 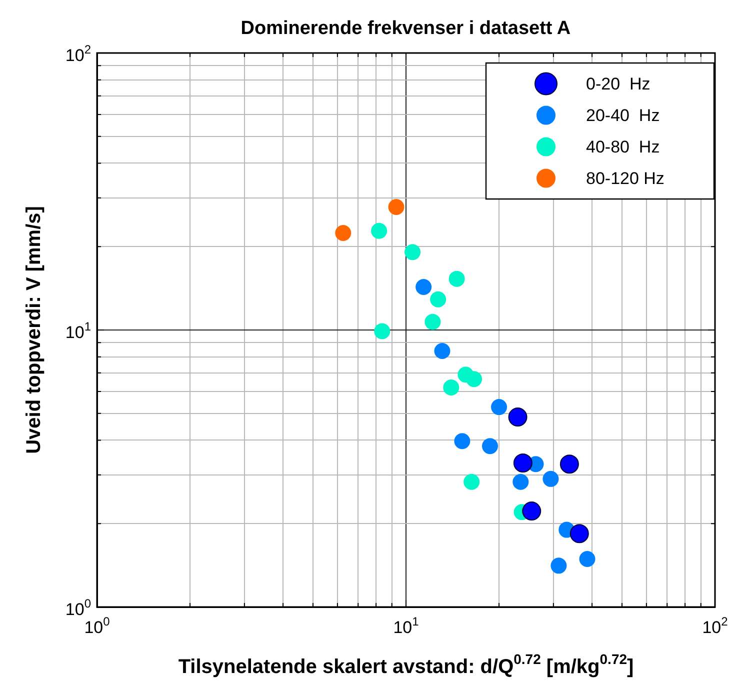 What do you see at coordinates (623, 146) in the screenshot?
I see `legend-label: 40-80 Hz` at bounding box center [623, 146].